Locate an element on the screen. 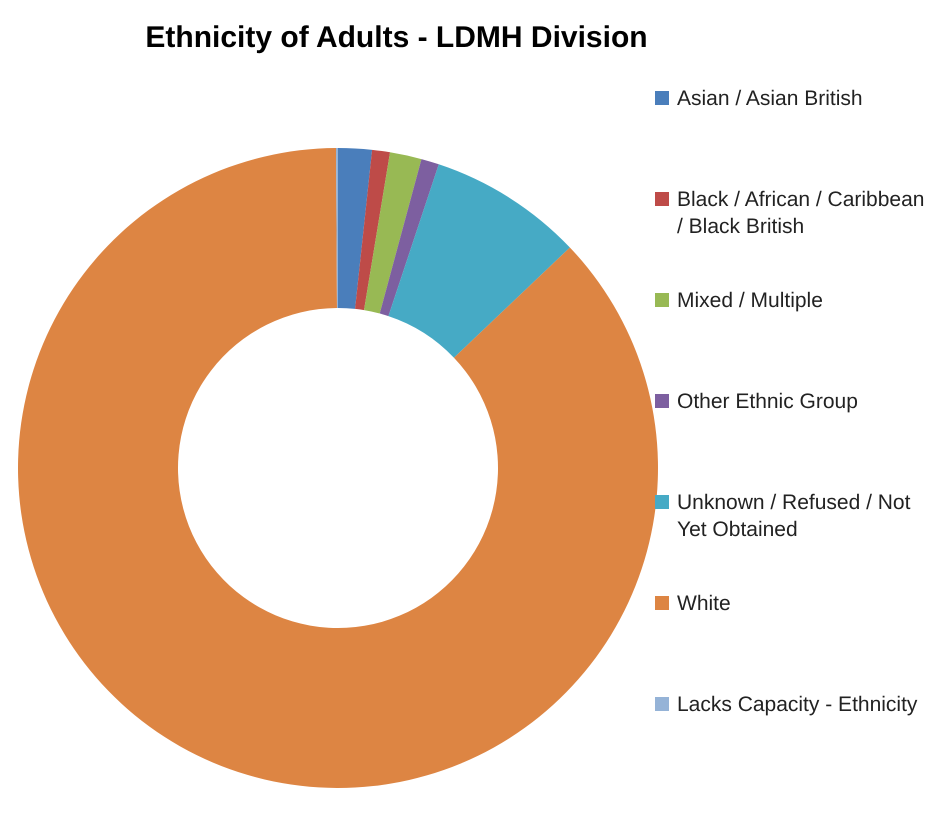 The width and height of the screenshot is (937, 817). legend-label: Other Ethnic Group is located at coordinates (767, 401).